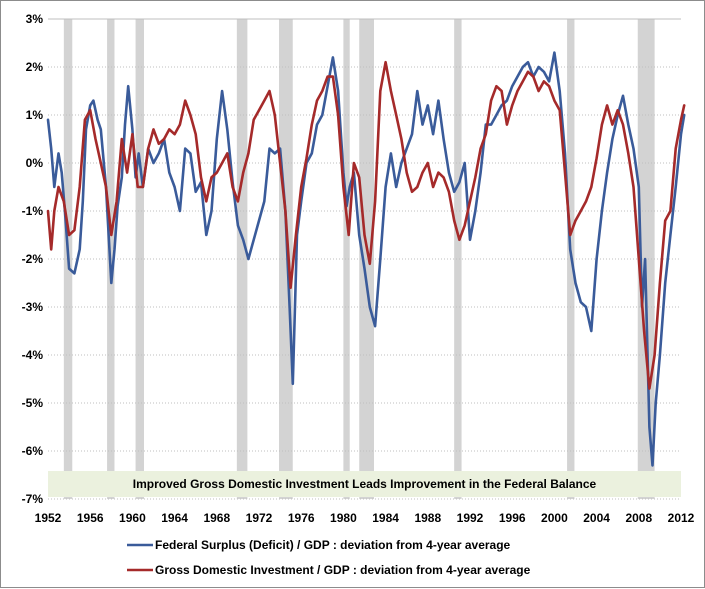  I want to click on x-tick-label: 1984, so click(385, 518).